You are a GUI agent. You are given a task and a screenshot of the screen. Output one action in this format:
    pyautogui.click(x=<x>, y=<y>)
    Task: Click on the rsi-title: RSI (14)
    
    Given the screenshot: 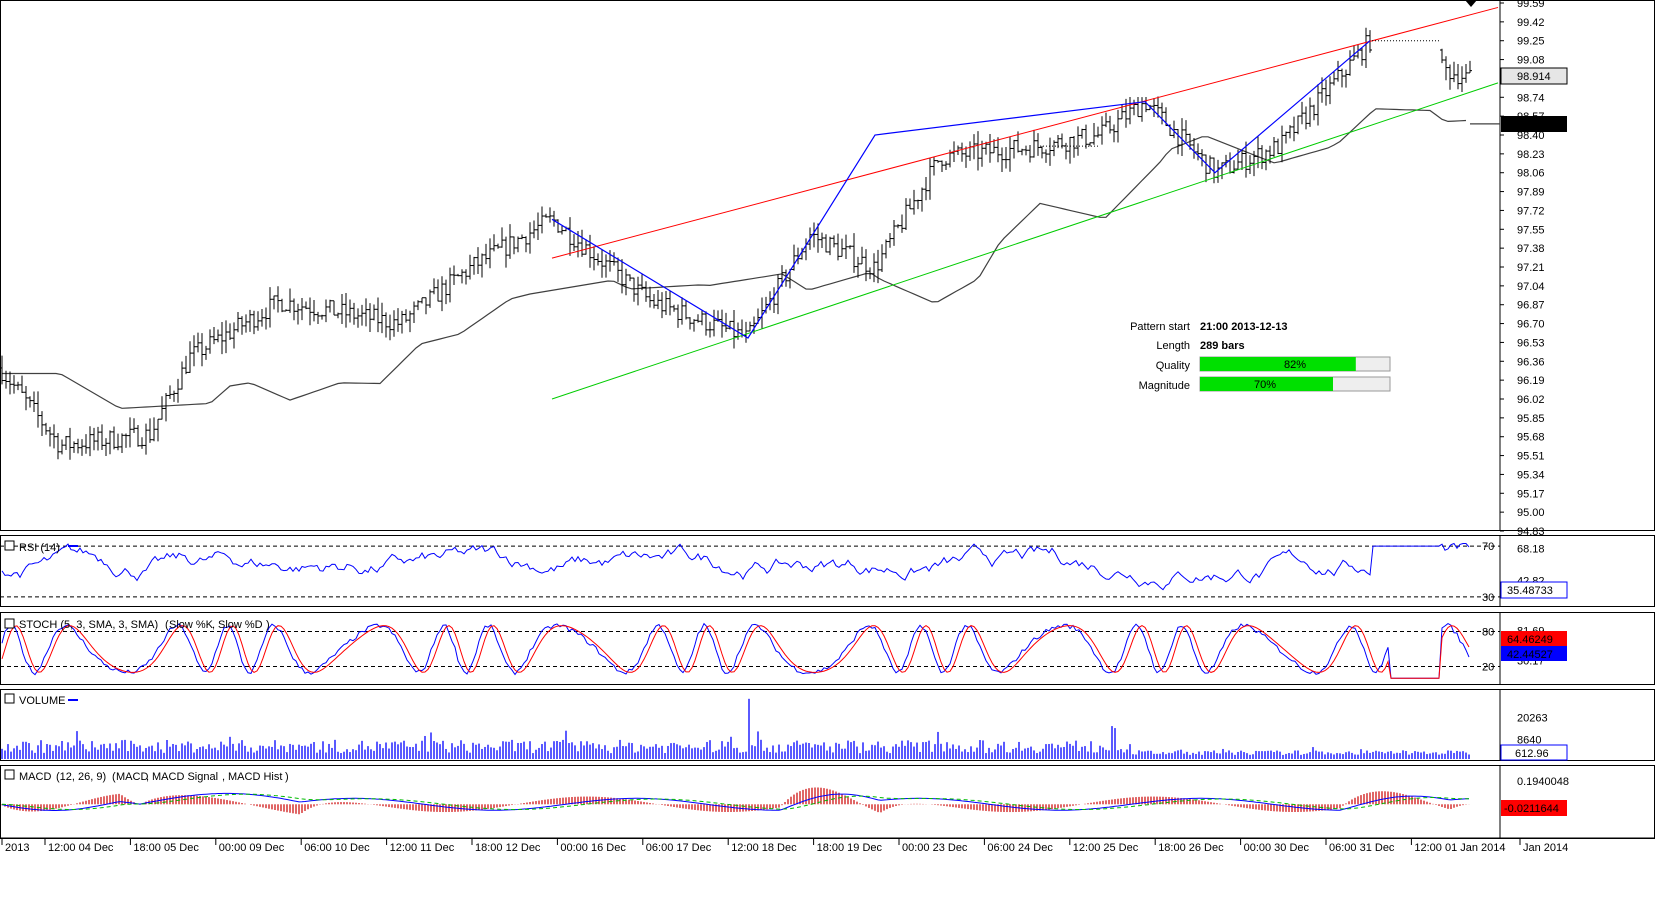 What is the action you would take?
    pyautogui.click(x=32, y=547)
    